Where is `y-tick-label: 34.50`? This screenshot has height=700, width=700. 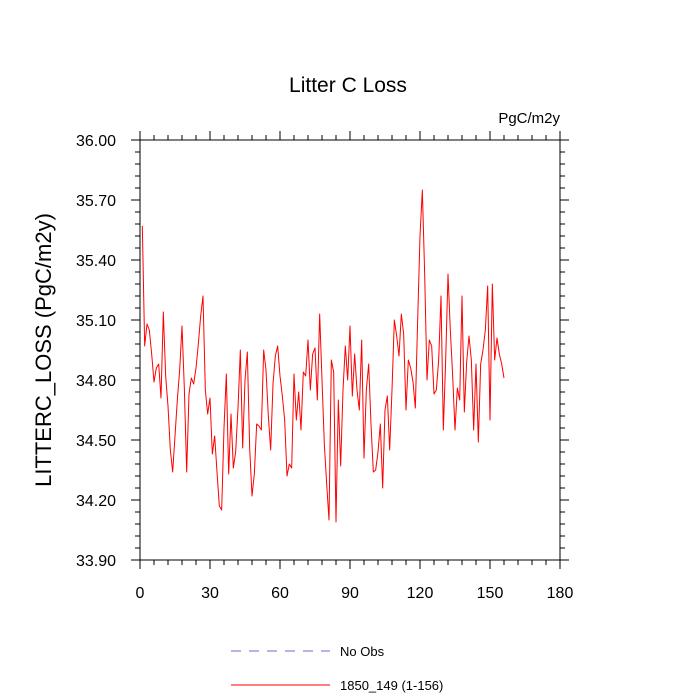 y-tick-label: 34.50 is located at coordinates (96, 441).